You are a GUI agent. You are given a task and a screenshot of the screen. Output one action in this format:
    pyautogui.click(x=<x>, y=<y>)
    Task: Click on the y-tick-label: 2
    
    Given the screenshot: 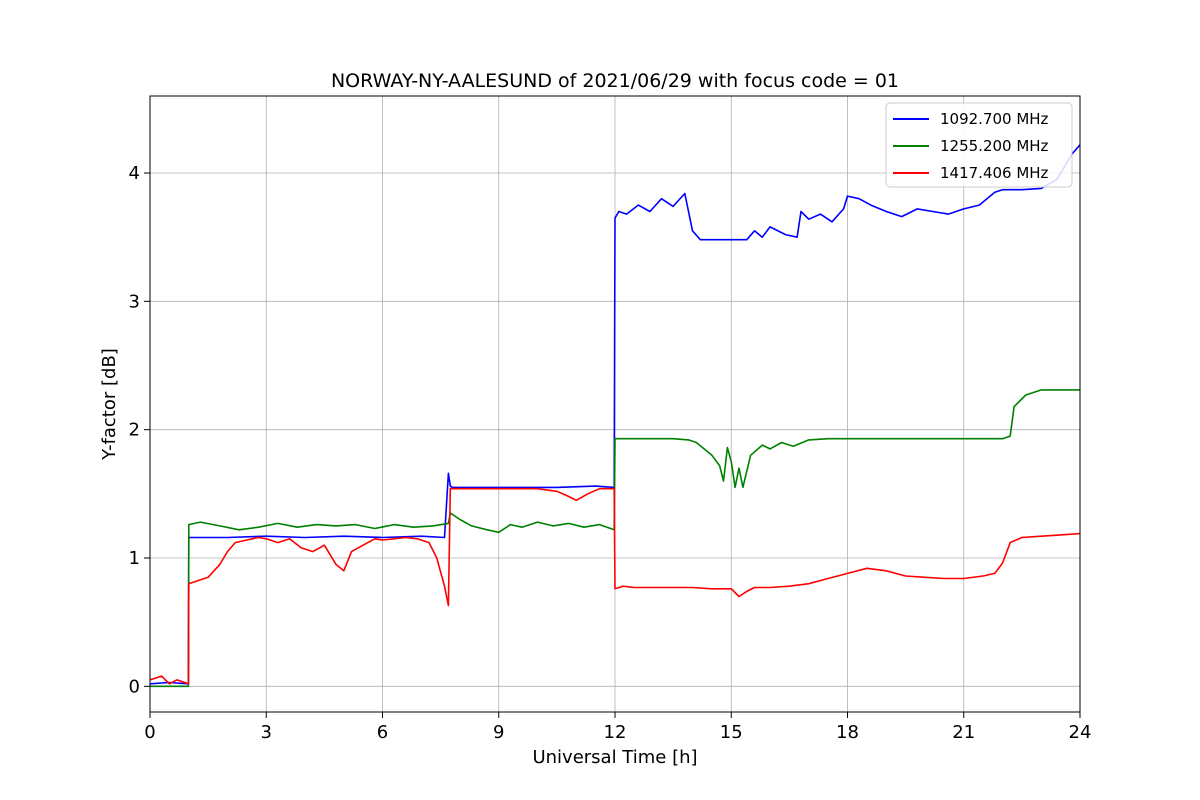 What is the action you would take?
    pyautogui.click(x=134, y=430)
    